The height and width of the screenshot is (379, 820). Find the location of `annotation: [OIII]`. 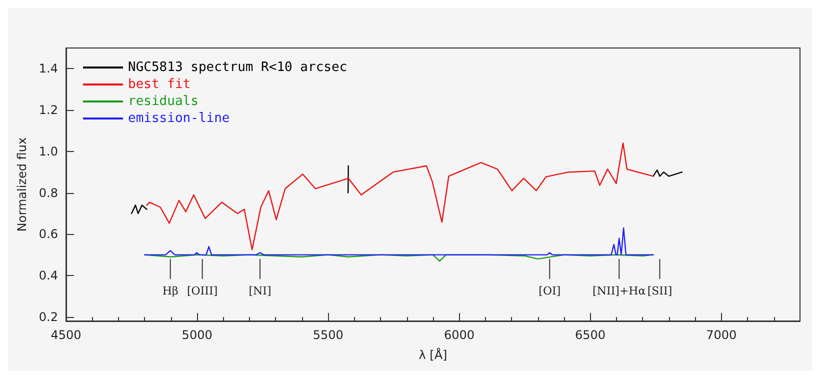

annotation: [OIII] is located at coordinates (202, 291).